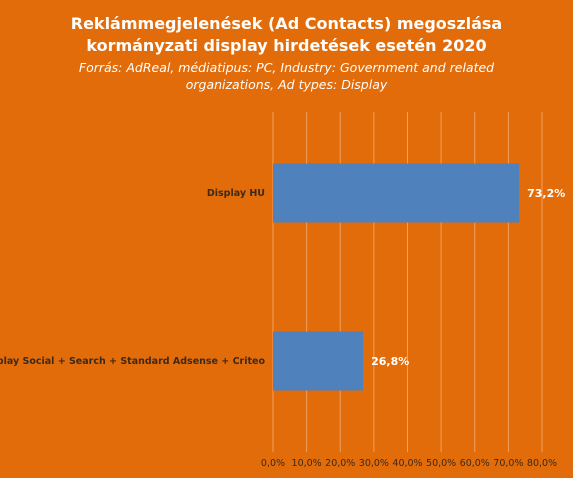  I want to click on data-label: 26,8%, so click(390, 361).